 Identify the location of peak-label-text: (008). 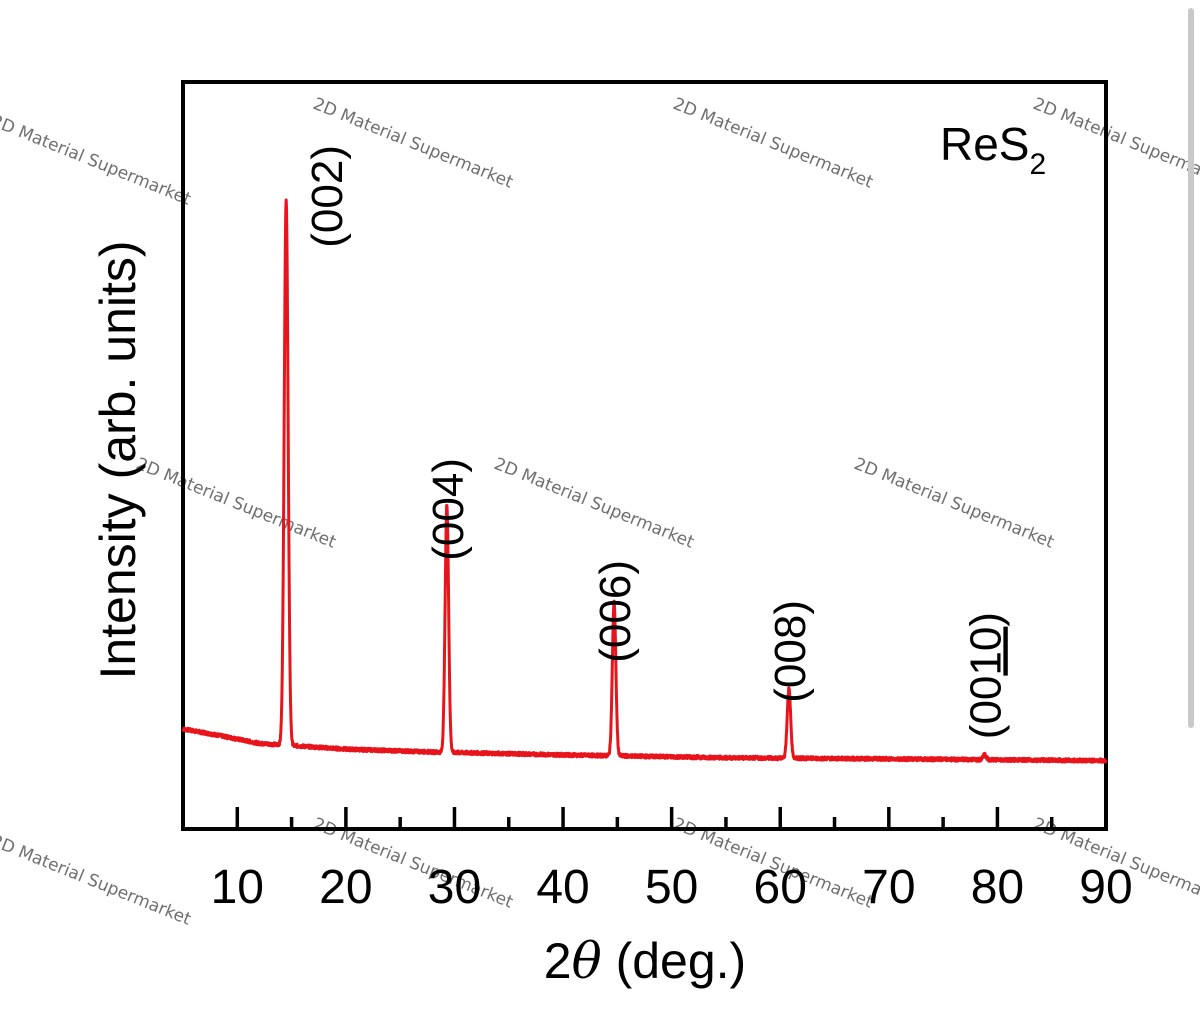
(790, 651).